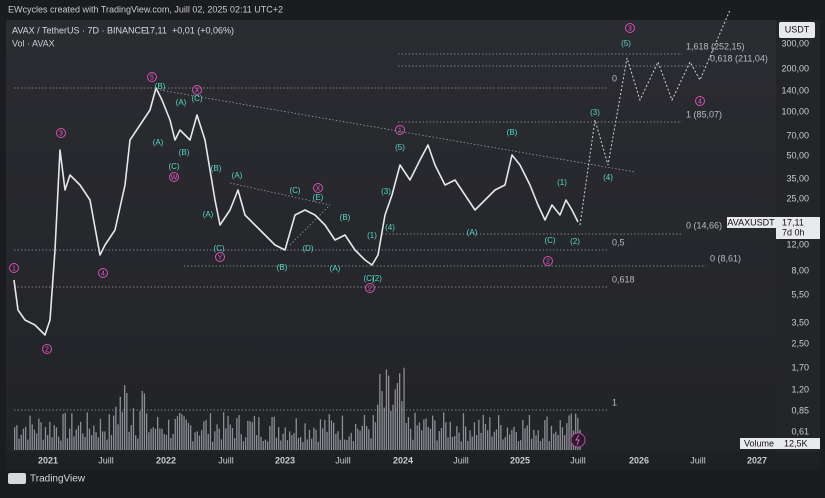 Image resolution: width=825 pixels, height=498 pixels. What do you see at coordinates (797, 178) in the screenshot?
I see `price-label: 35,00` at bounding box center [797, 178].